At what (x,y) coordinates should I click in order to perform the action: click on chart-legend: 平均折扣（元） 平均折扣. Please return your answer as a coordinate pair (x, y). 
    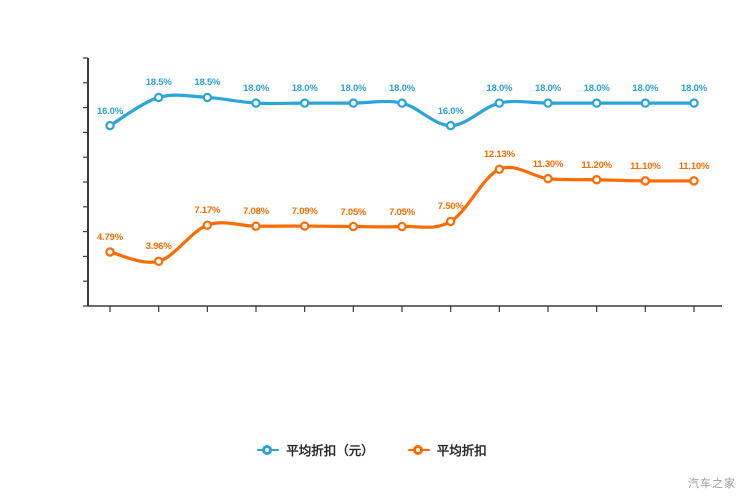
    Looking at the image, I should click on (372, 449).